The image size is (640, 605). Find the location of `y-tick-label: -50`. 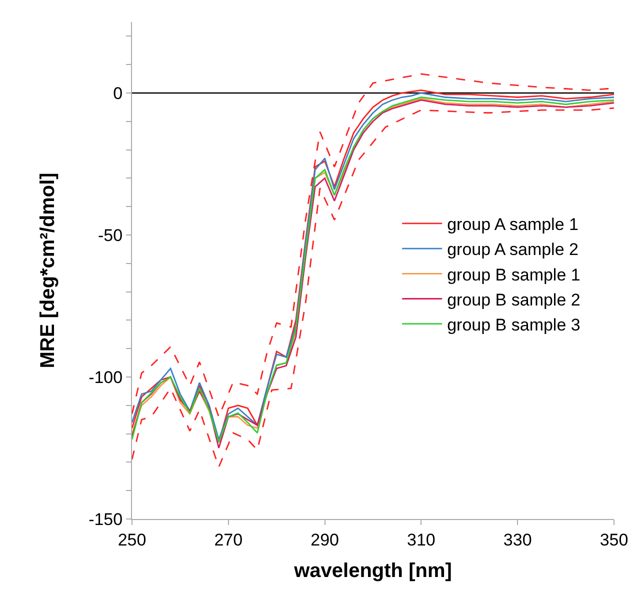

y-tick-label: -50 is located at coordinates (110, 235).